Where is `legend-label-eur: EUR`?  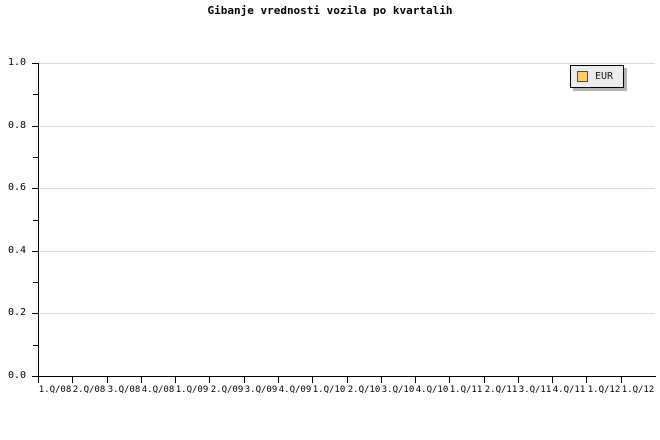
legend-label-eur: EUR is located at coordinates (604, 76).